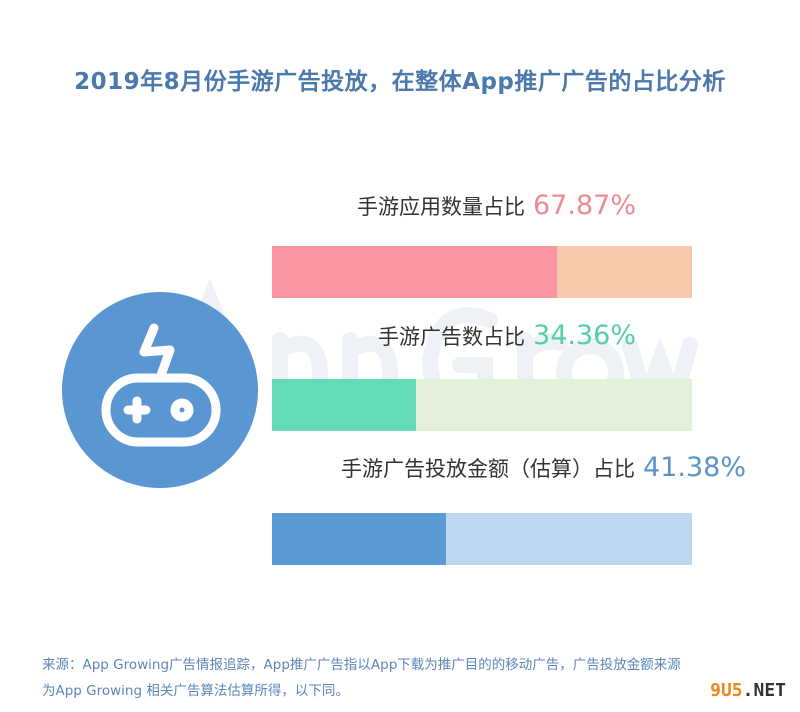  Describe the element at coordinates (400, 82) in the screenshot. I see `chart-title: 2019年8月份手游广告投放，在整体App推广广告的占比分析` at that location.